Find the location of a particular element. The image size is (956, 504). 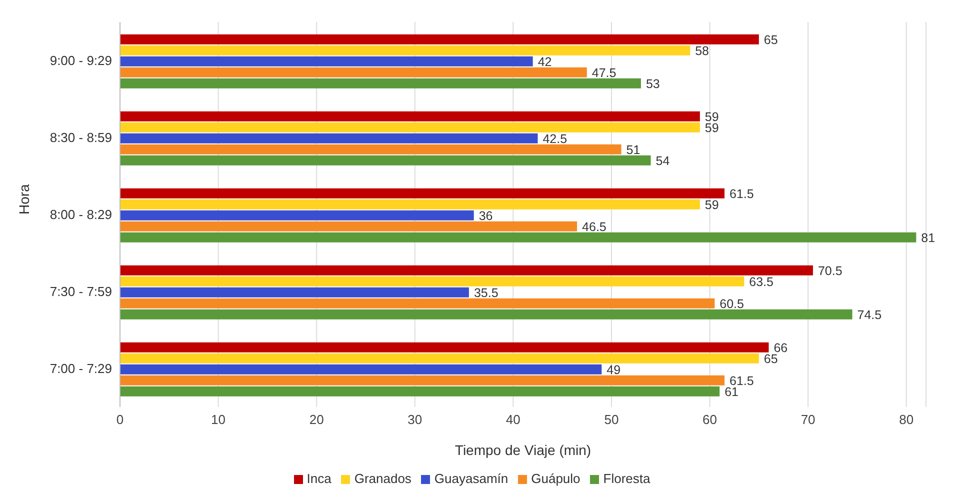

legend-label: Floresta is located at coordinates (626, 478).